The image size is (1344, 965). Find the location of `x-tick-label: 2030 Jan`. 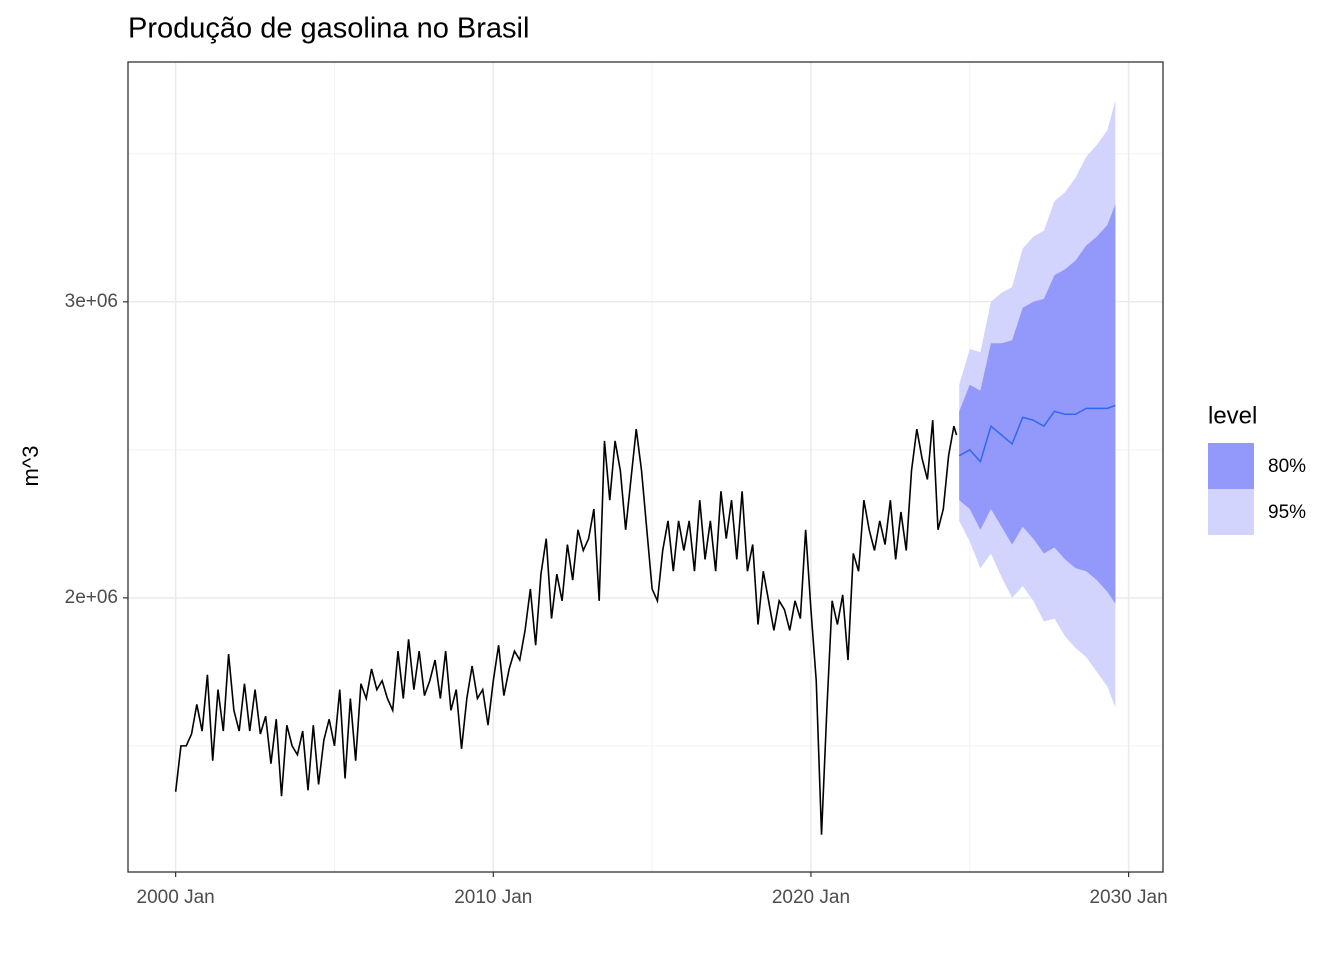

x-tick-label: 2030 Jan is located at coordinates (1128, 897).